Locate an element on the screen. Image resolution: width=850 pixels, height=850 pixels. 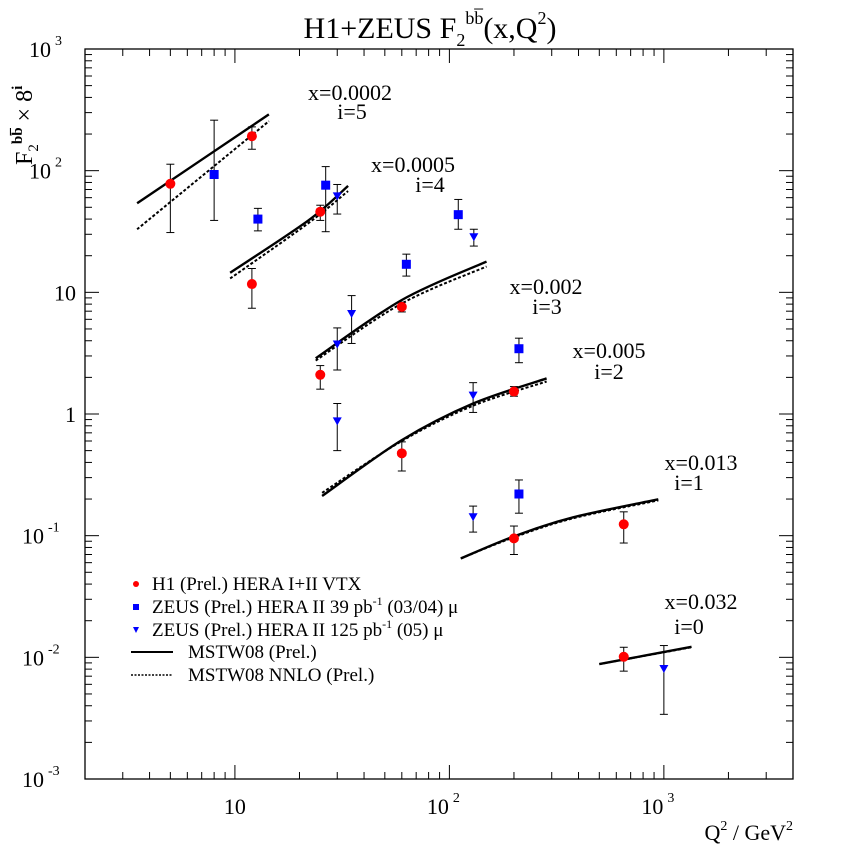
mstw08-nnlo-curve-i3 is located at coordinates (401, 313).